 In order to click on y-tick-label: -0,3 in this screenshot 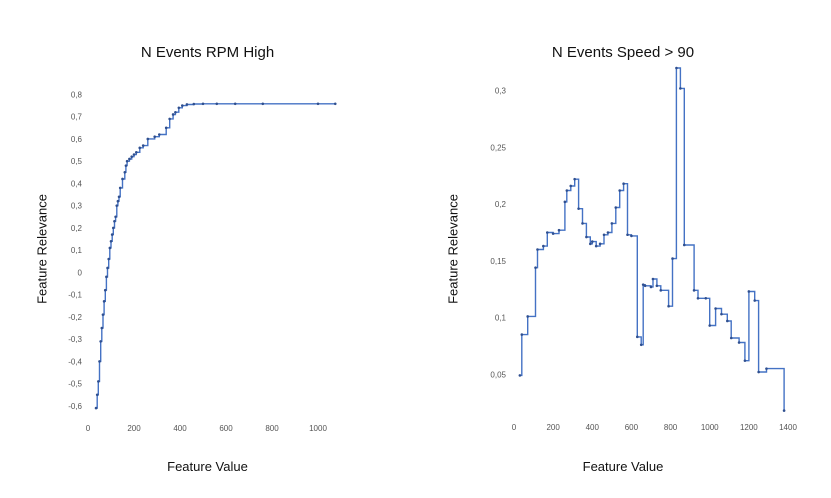, I will do `click(75, 339)`.